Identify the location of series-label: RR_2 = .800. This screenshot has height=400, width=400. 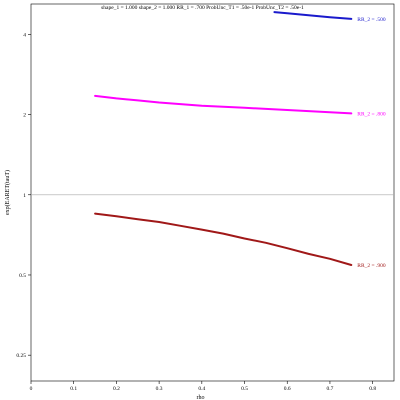
(371, 114).